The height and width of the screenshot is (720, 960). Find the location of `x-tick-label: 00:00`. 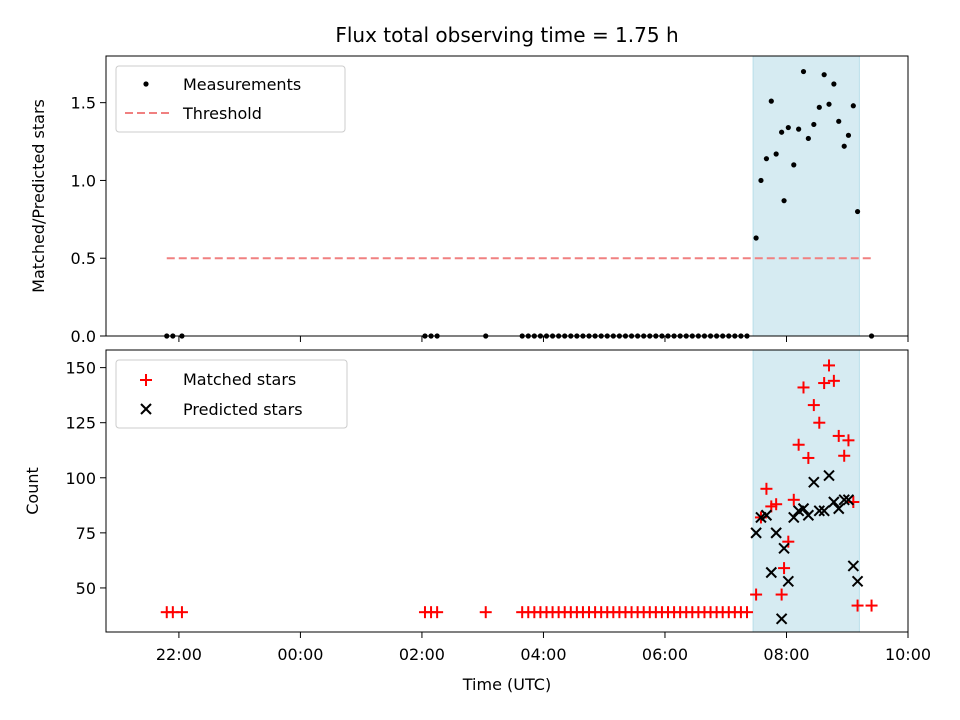

x-tick-label: 00:00 is located at coordinates (300, 654).